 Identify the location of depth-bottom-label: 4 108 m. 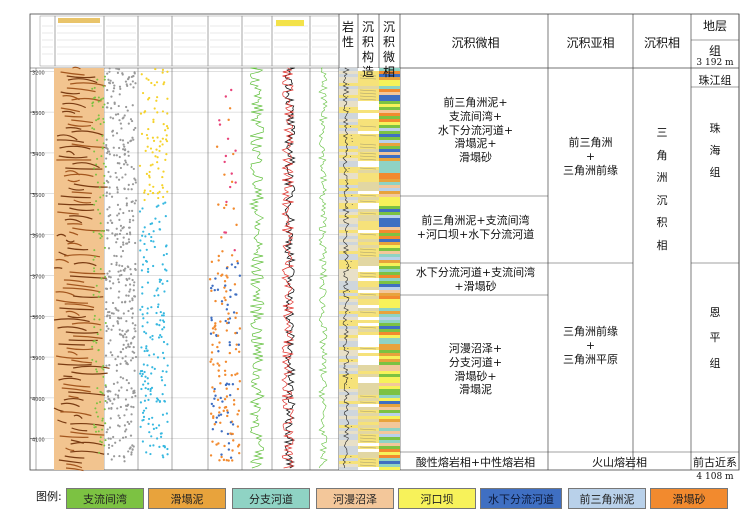
(715, 477).